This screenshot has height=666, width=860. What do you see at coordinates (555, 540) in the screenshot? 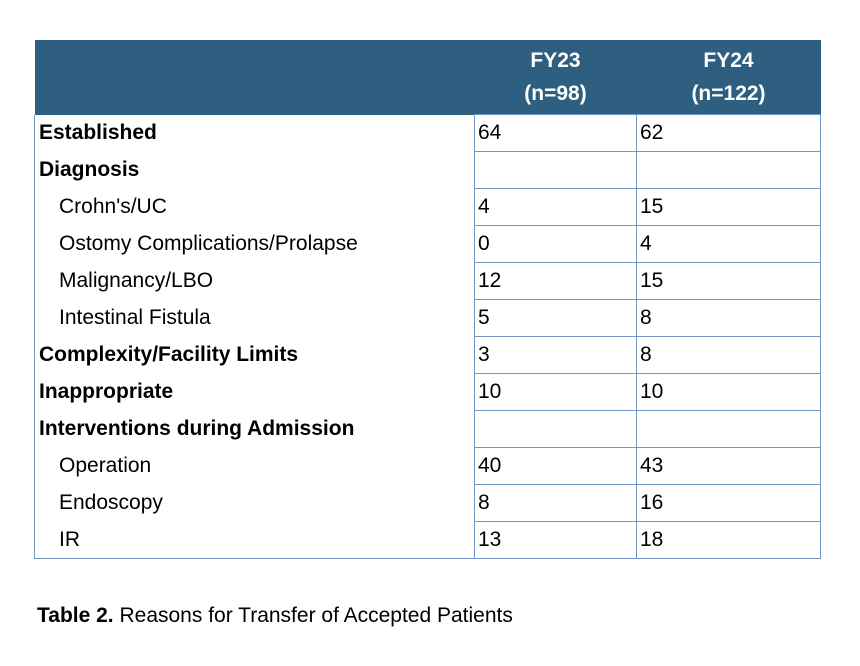
I see `fy23-cell: 13` at bounding box center [555, 540].